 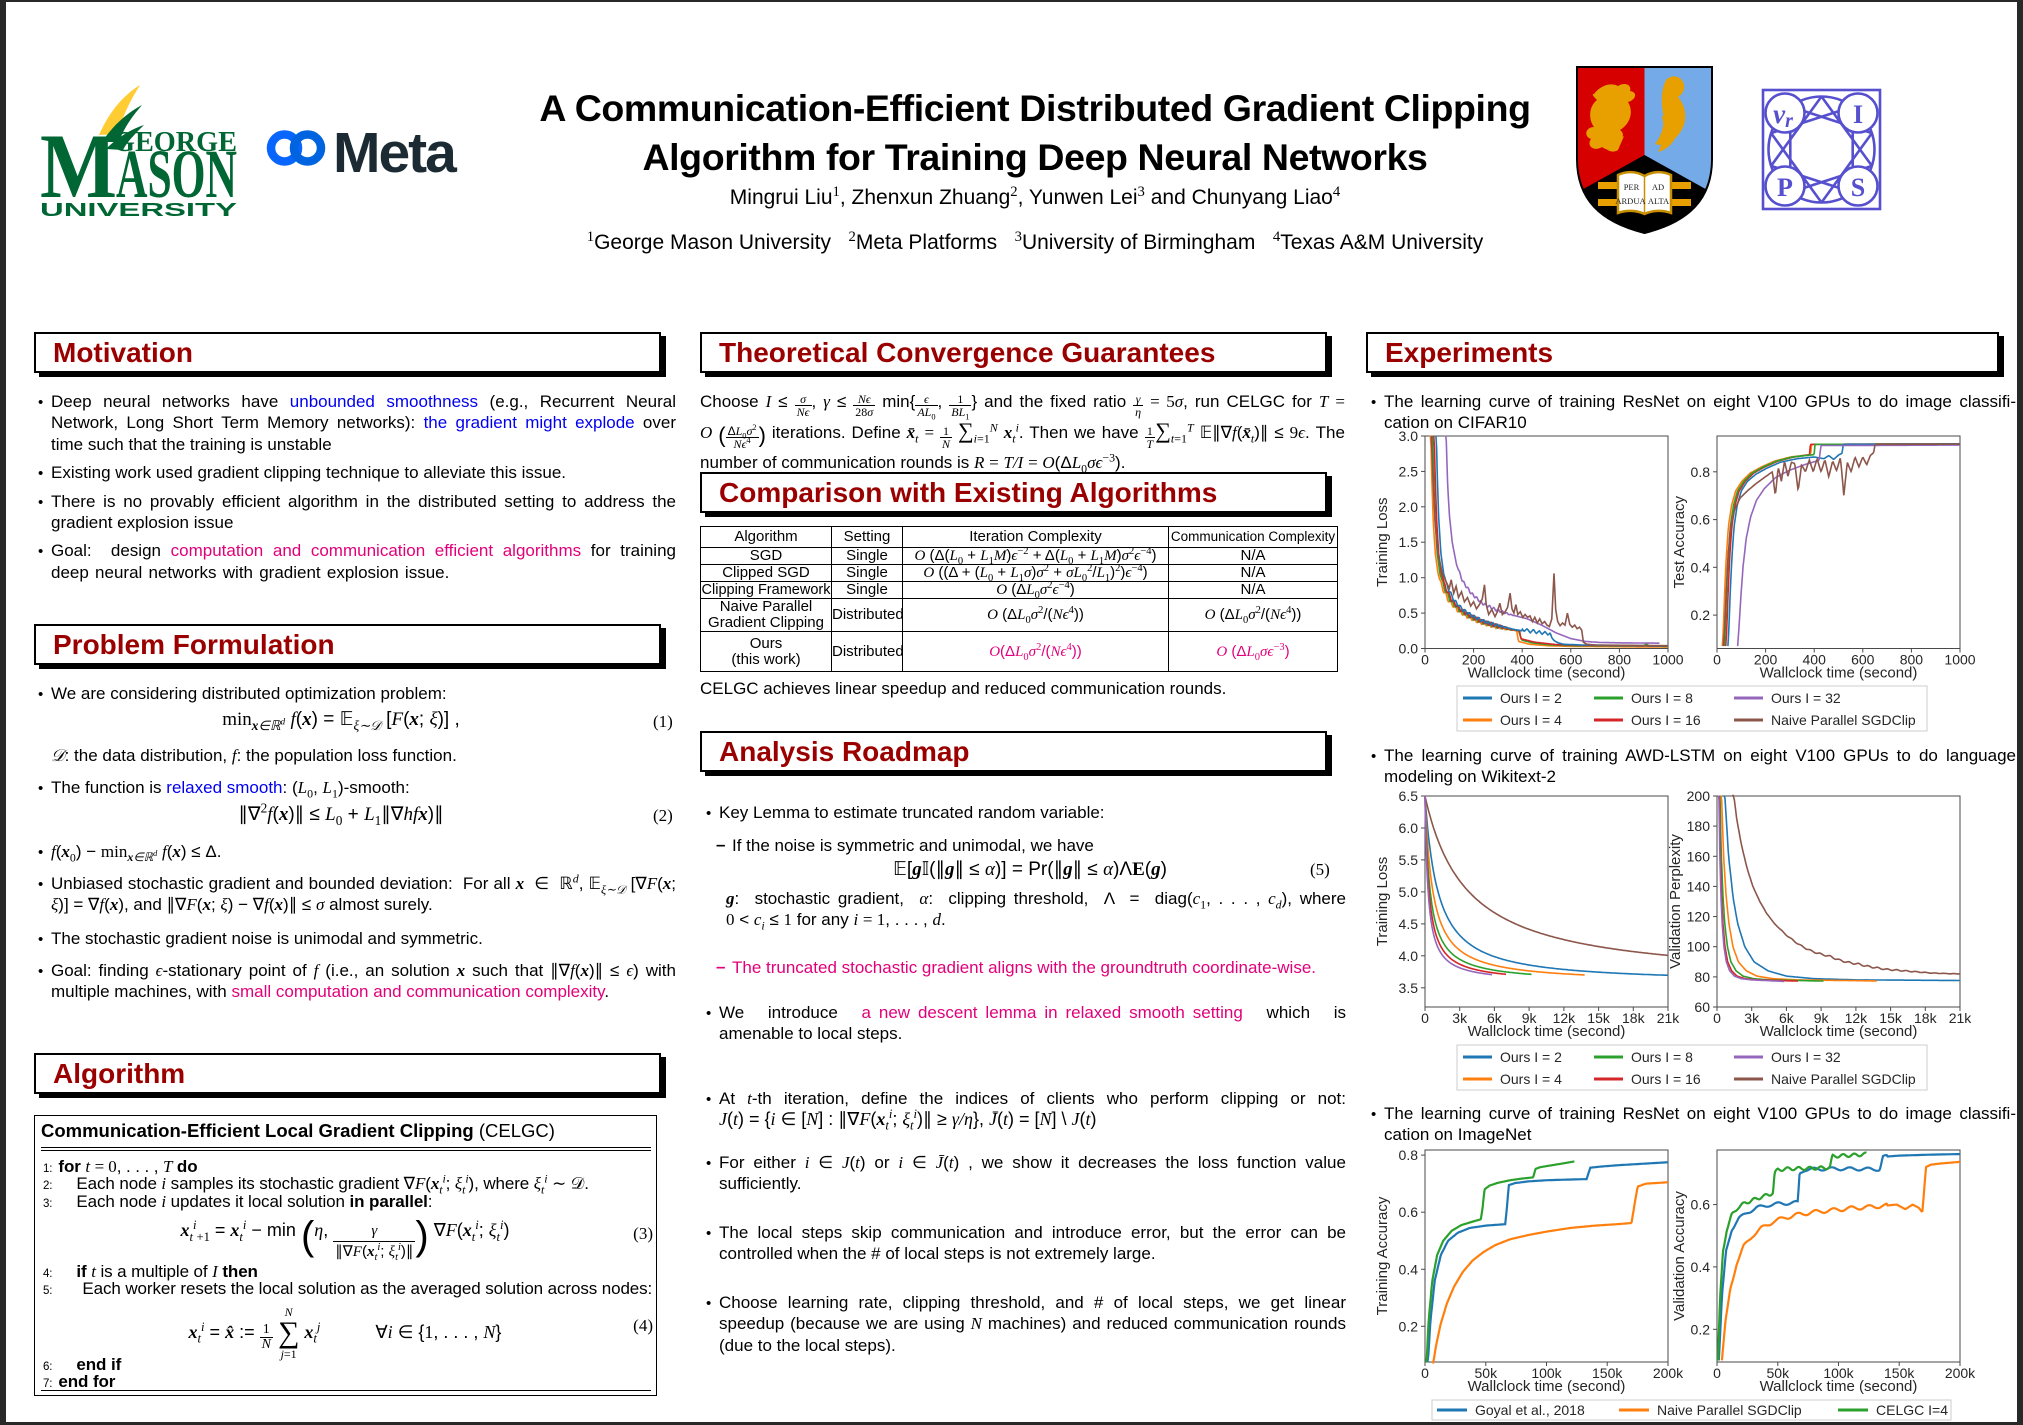 What do you see at coordinates (1409, 924) in the screenshot?
I see `svg-text: 4.5` at bounding box center [1409, 924].